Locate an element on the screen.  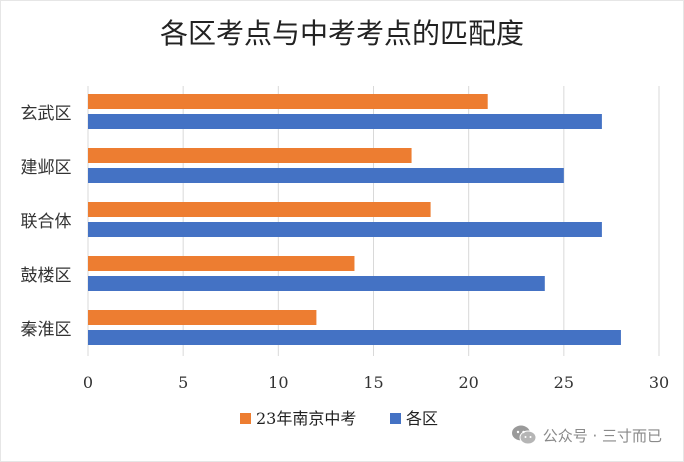
legend-label: 23年南京中考 is located at coordinates (306, 418).